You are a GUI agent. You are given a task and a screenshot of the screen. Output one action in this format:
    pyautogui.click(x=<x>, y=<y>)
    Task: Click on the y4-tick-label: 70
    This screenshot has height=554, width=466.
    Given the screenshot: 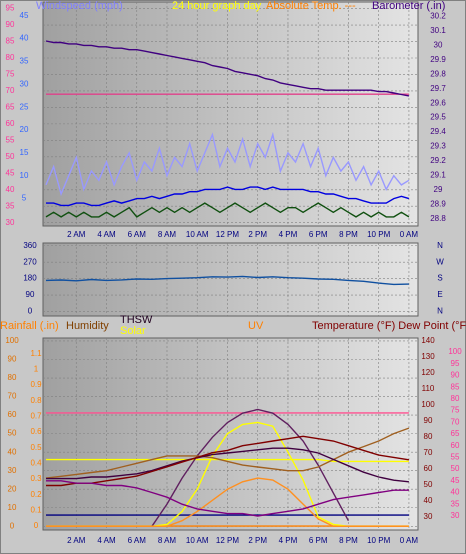 What is the action you would take?
    pyautogui.click(x=455, y=421)
    